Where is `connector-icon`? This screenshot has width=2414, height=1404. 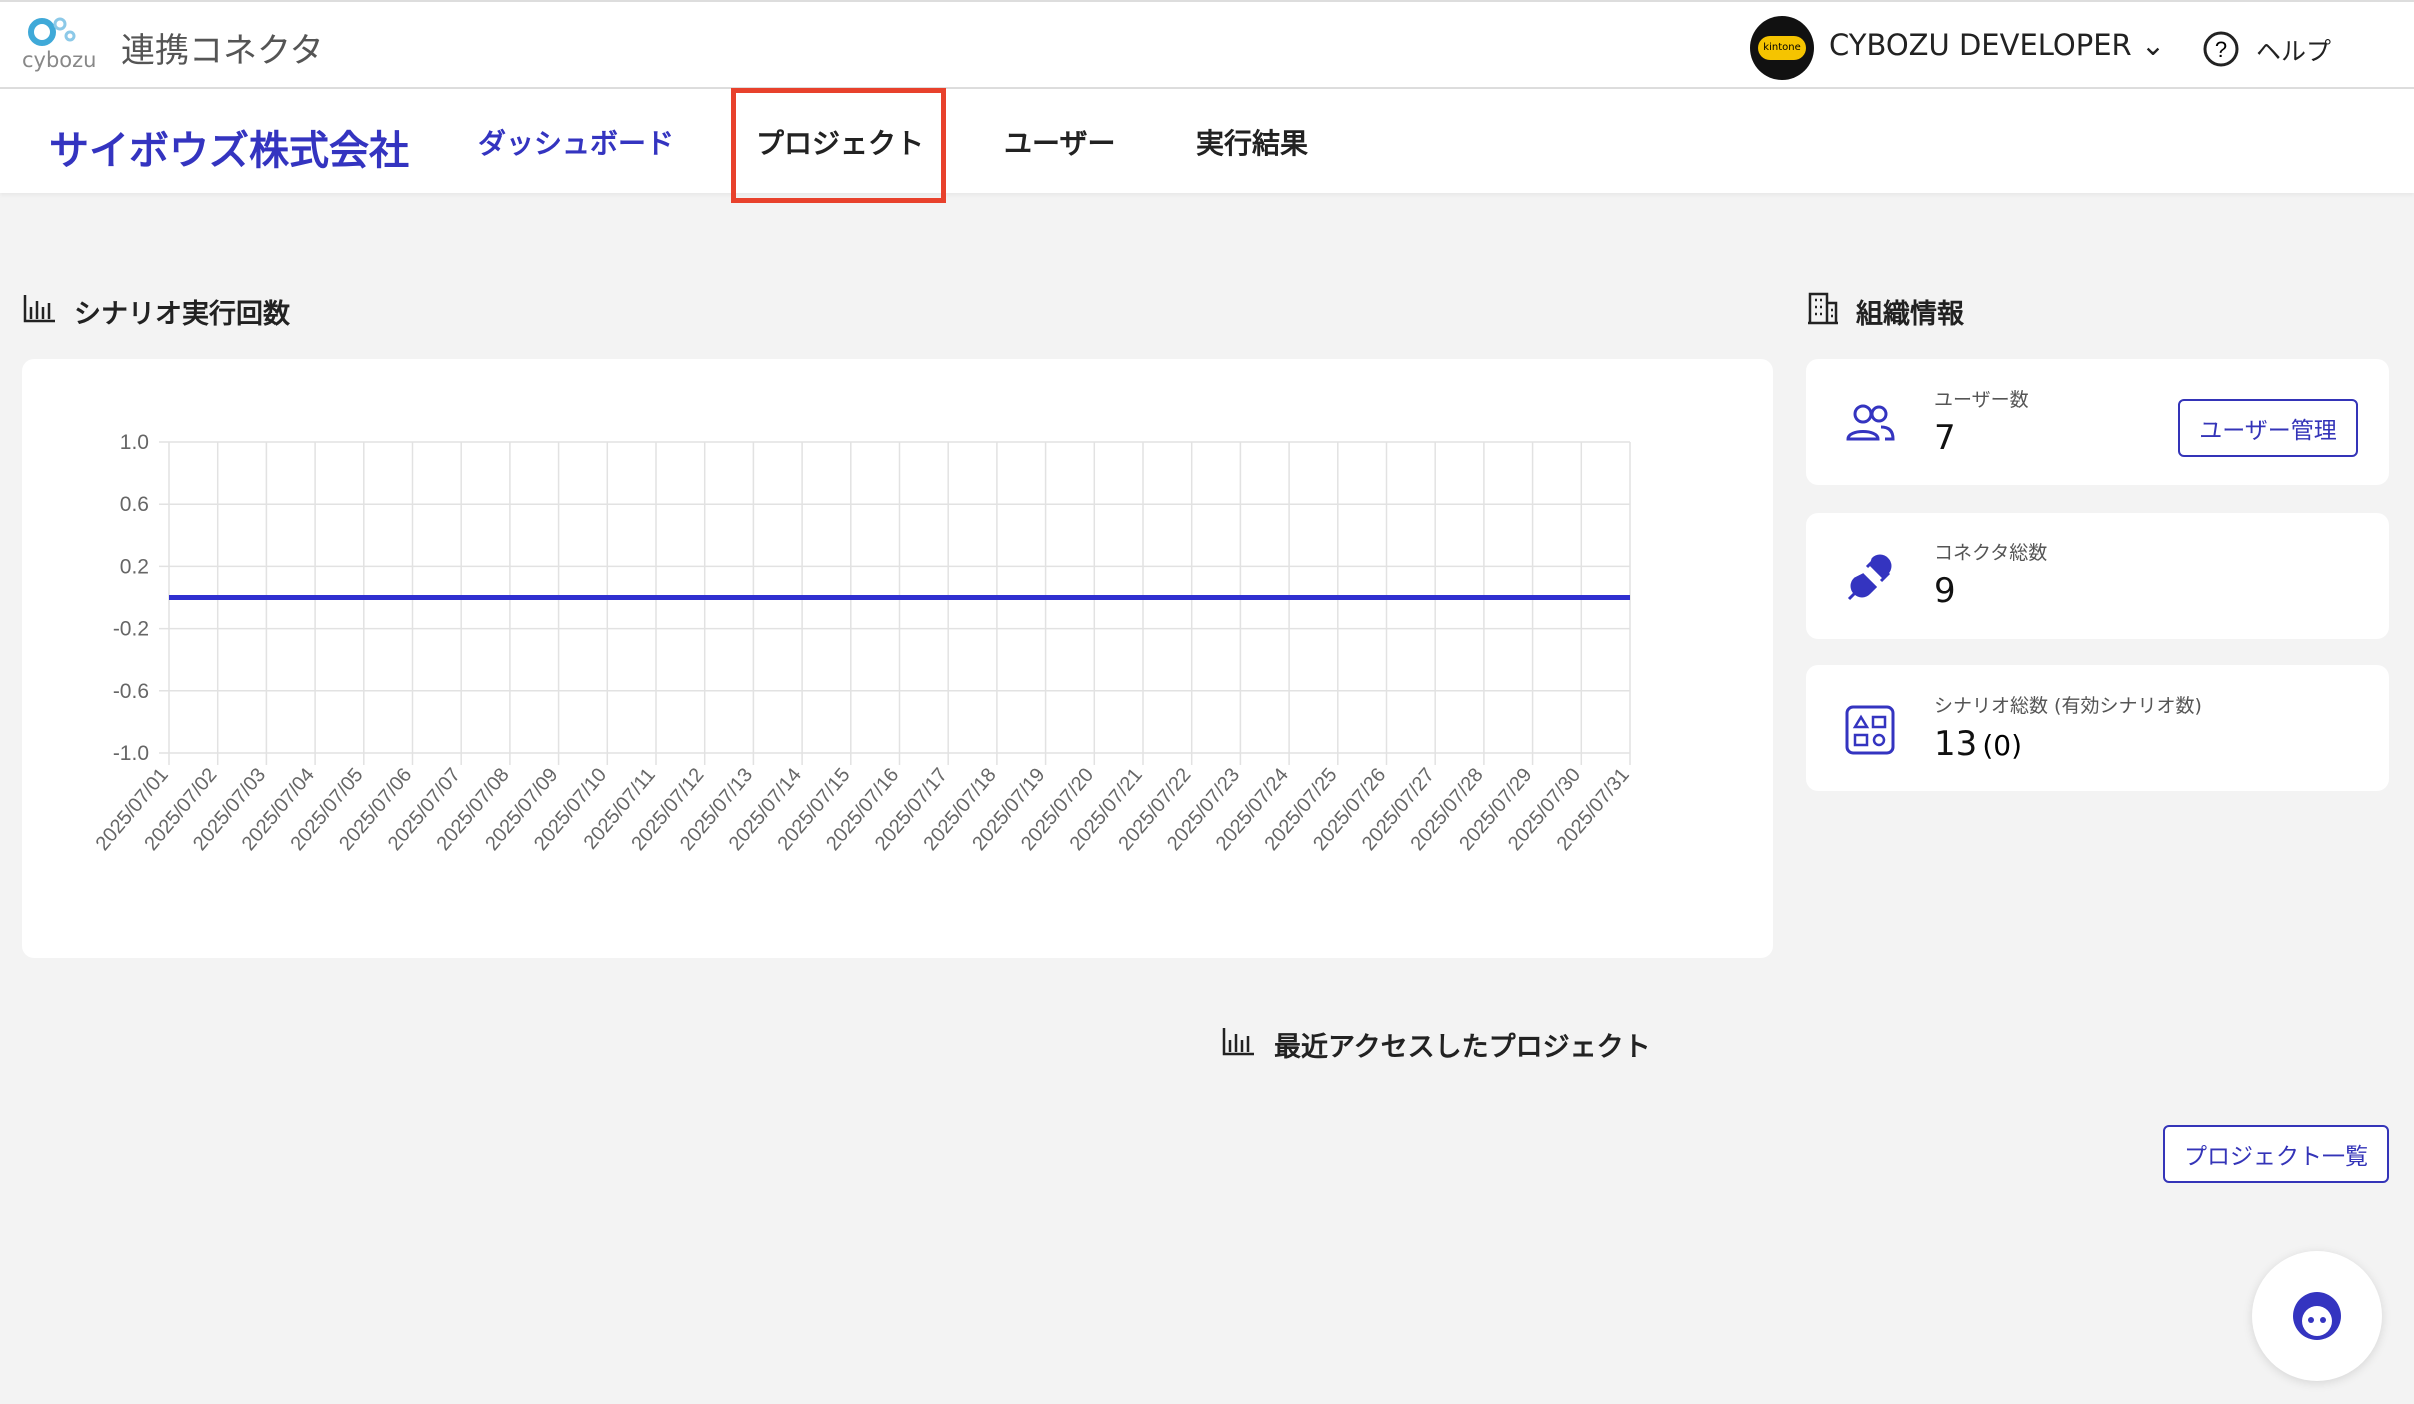 connector-icon is located at coordinates (1869, 577).